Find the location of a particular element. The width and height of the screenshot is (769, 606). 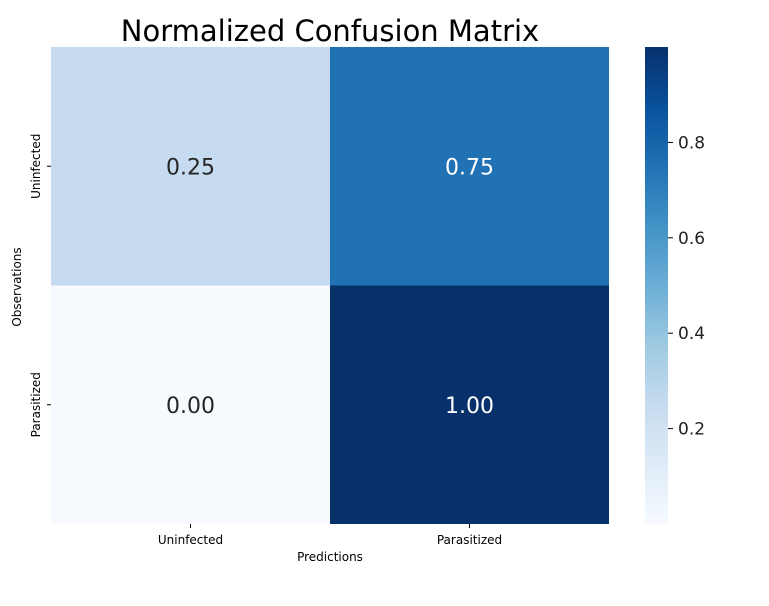

colorbar-tick-label: 0.2 is located at coordinates (691, 430).